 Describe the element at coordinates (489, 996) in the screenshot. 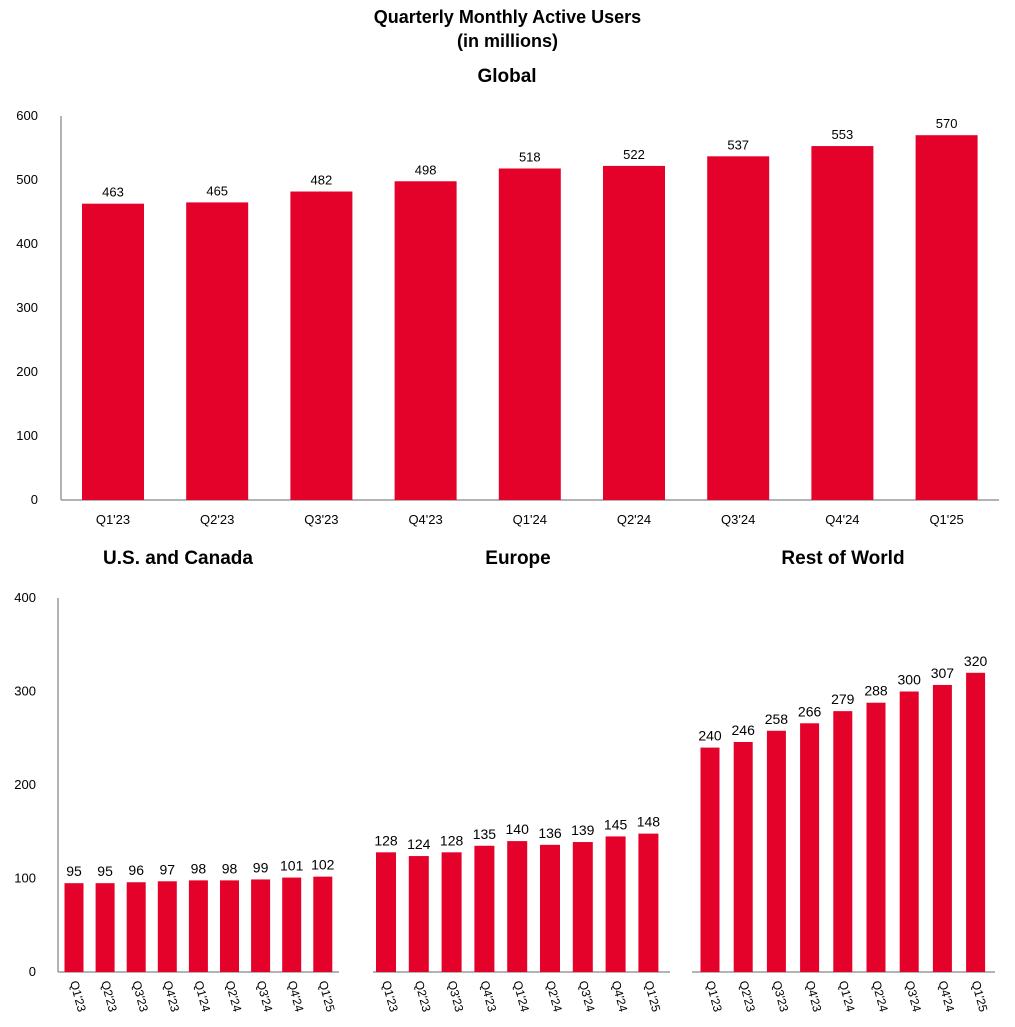

I see `europe-x-tick-label: Q4'23` at that location.